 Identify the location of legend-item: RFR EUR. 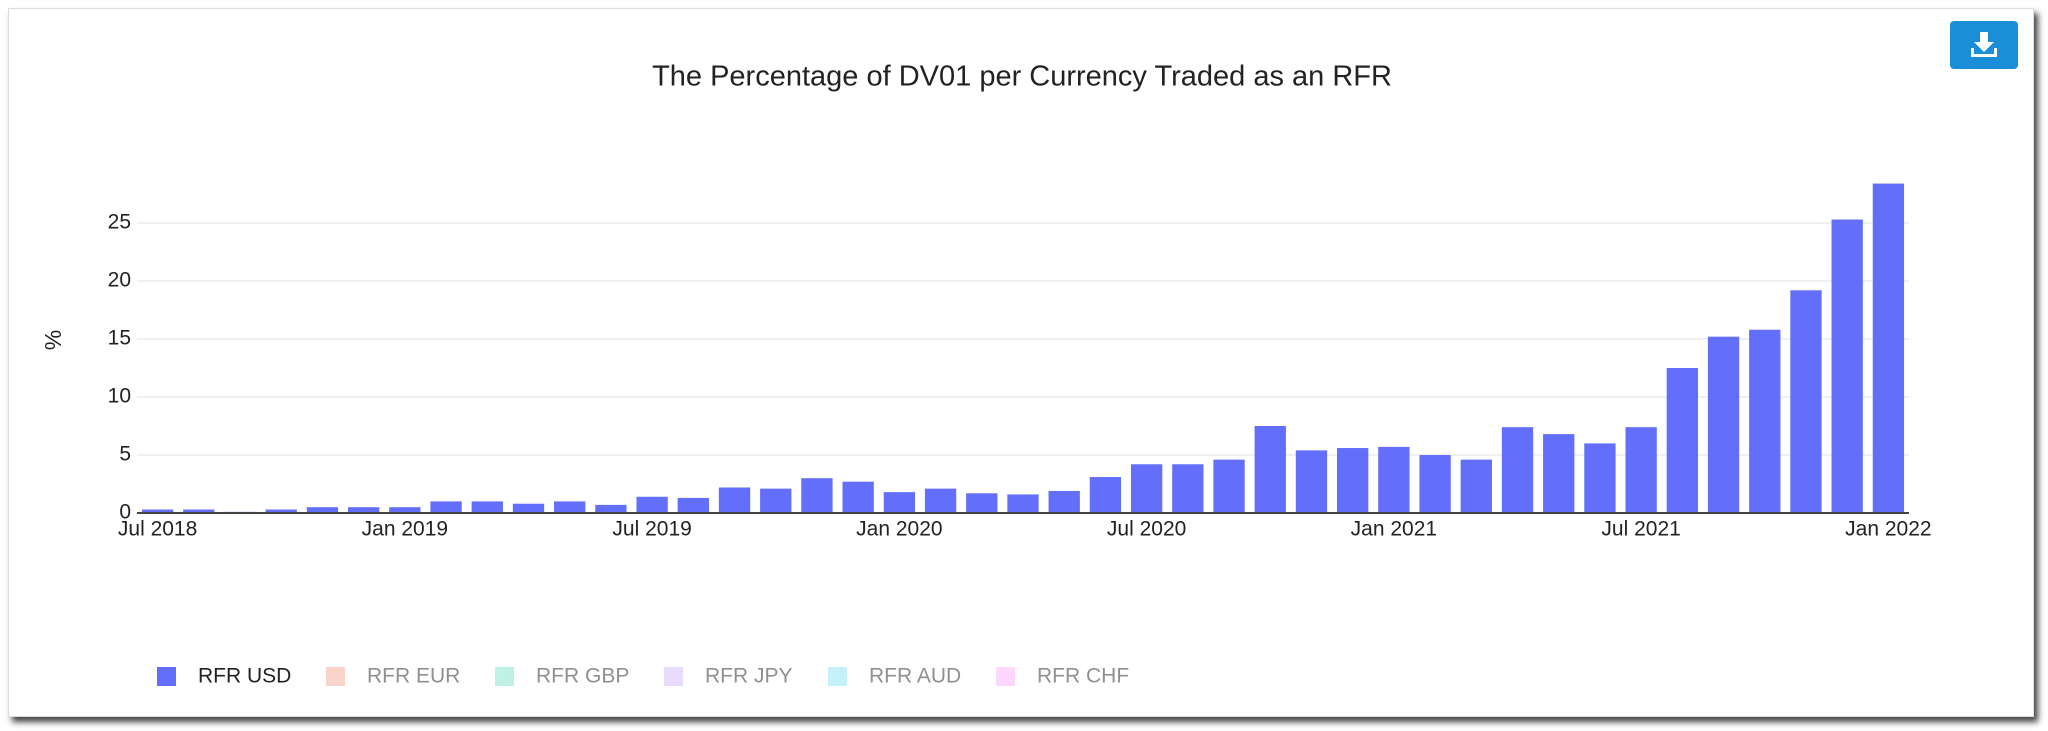
(393, 676).